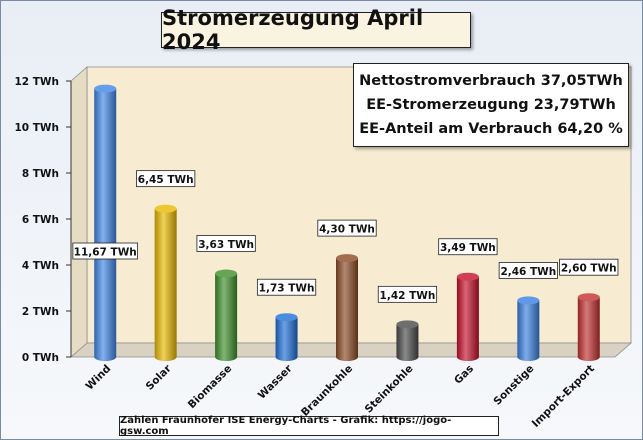 This screenshot has height=440, width=643. What do you see at coordinates (389, 389) in the screenshot?
I see `x-tick-label: Steinkohle` at bounding box center [389, 389].